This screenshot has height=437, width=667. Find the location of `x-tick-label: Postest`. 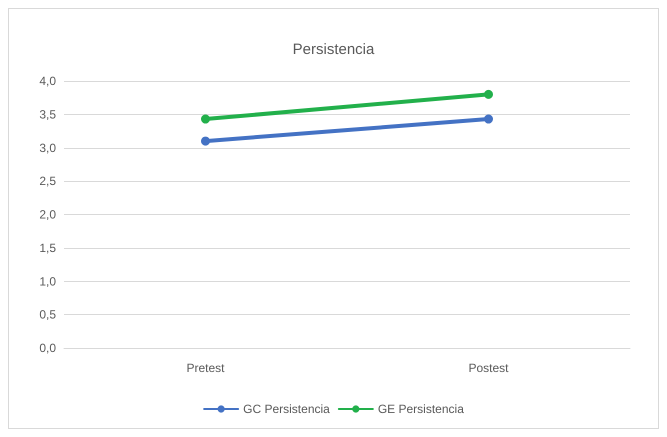

x-tick-label: Postest is located at coordinates (489, 368).